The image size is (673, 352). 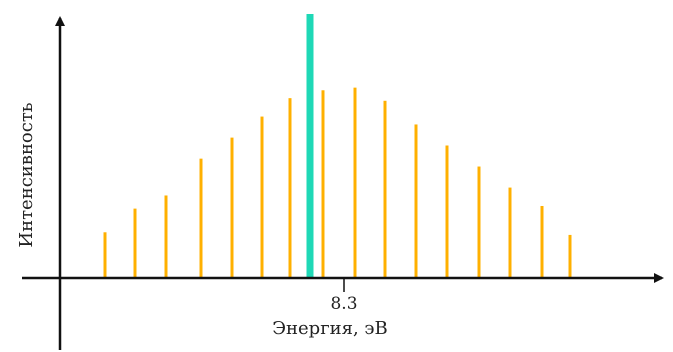 I want to click on peak-bar, so click(x=310, y=145).